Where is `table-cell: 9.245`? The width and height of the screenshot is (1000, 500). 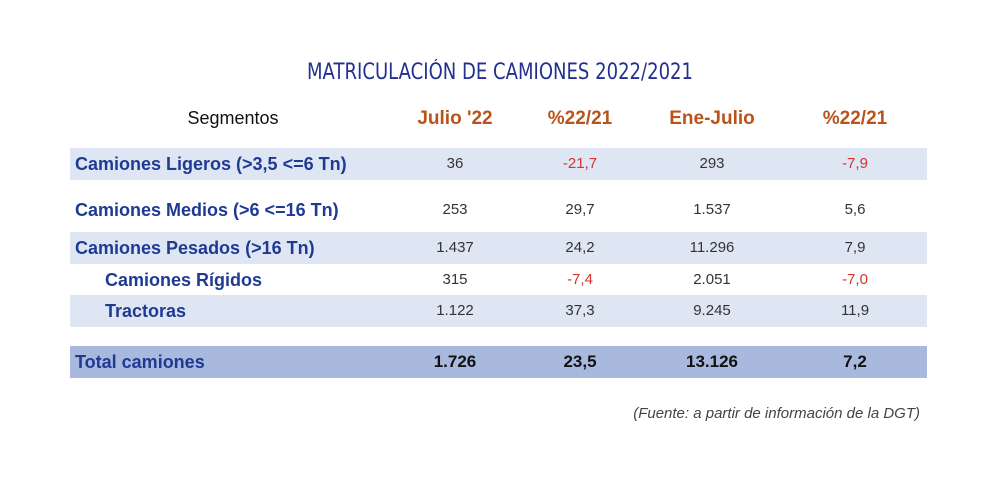
table-cell: 9.245 is located at coordinates (712, 310).